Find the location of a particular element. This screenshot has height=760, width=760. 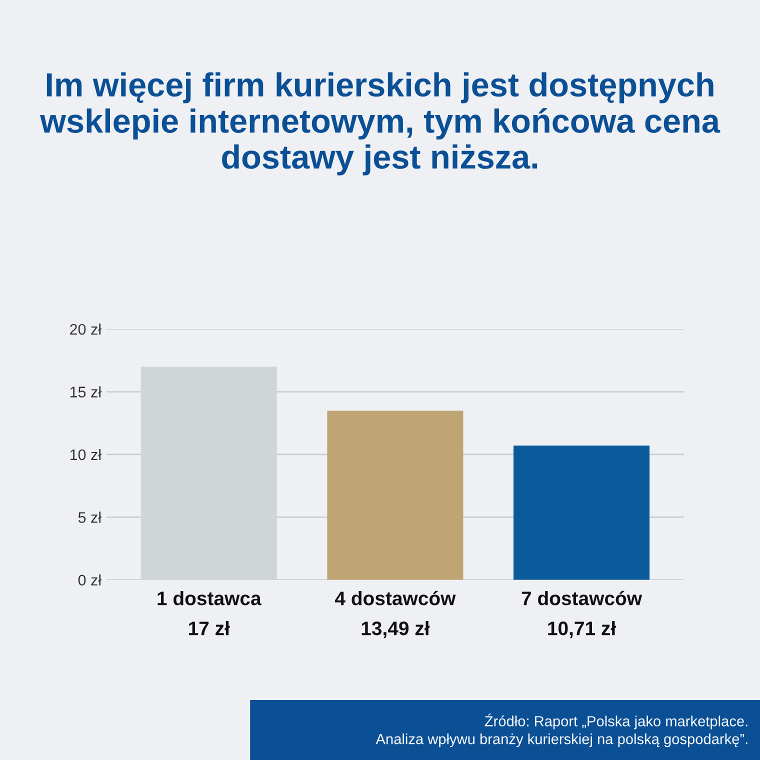

y-tick-label: 10 zł is located at coordinates (86, 454).